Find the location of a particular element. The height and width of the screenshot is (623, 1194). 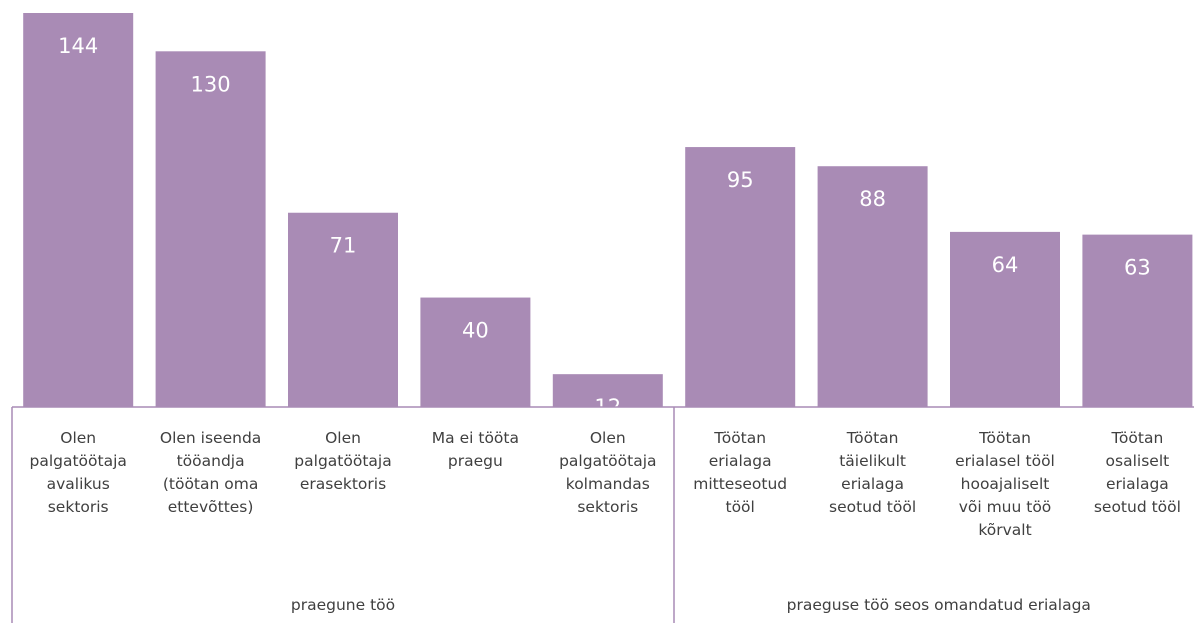

x-tick-label: Olen palgatöötaja kolmandas sektoris is located at coordinates (608, 472).